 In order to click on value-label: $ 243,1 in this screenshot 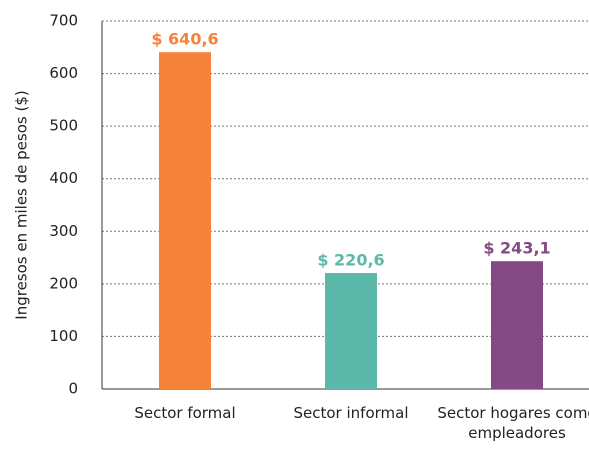, I will do `click(516, 248)`.